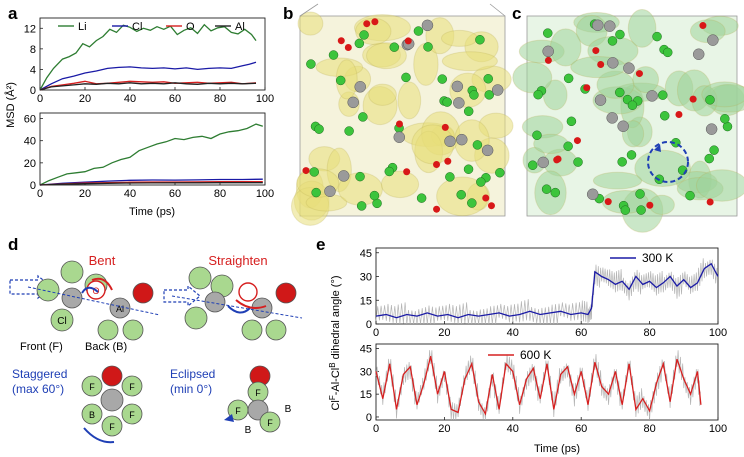 This screenshot has height=457, width=744. Describe the element at coordinates (102, 284) in the screenshot. I see `bend-arrow-red-icon` at that location.